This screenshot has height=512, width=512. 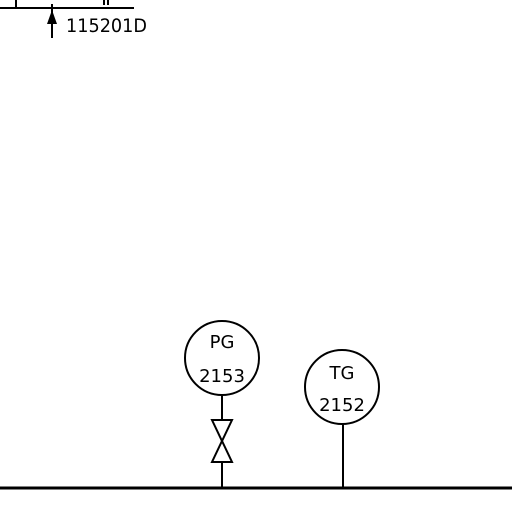 I want to click on pressure-gauge-bubble, so click(x=222, y=358).